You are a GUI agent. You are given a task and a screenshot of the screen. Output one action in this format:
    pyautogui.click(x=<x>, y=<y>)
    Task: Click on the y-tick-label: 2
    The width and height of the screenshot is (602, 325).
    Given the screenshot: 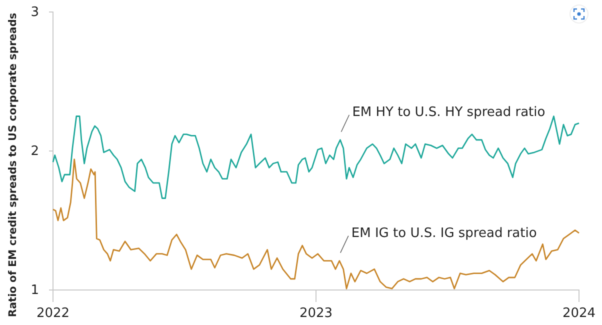 What is the action you would take?
    pyautogui.click(x=34, y=152)
    